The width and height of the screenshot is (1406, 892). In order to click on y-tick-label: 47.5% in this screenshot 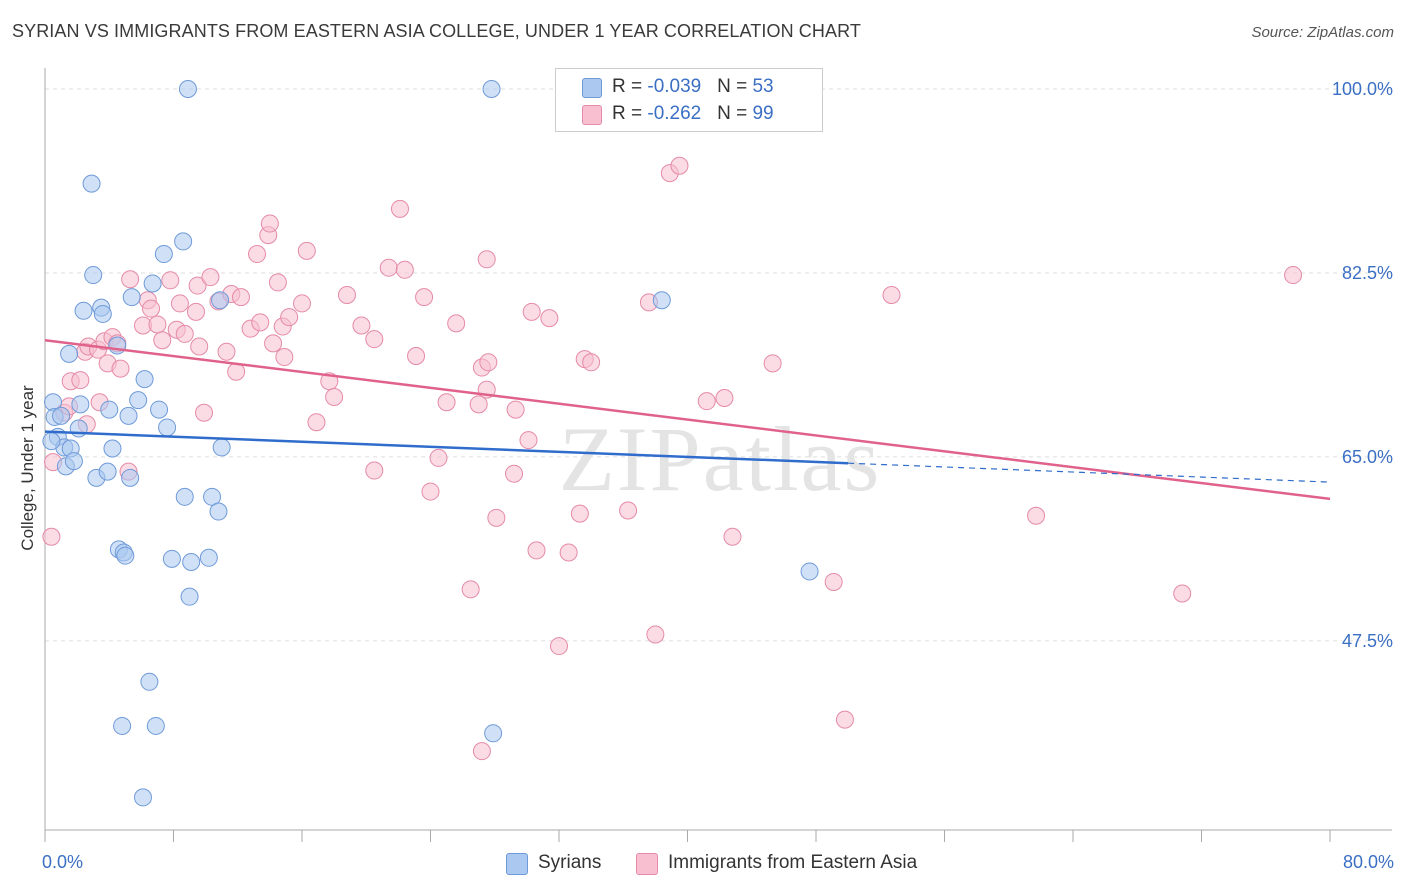, I will do `click(1367, 641)`.